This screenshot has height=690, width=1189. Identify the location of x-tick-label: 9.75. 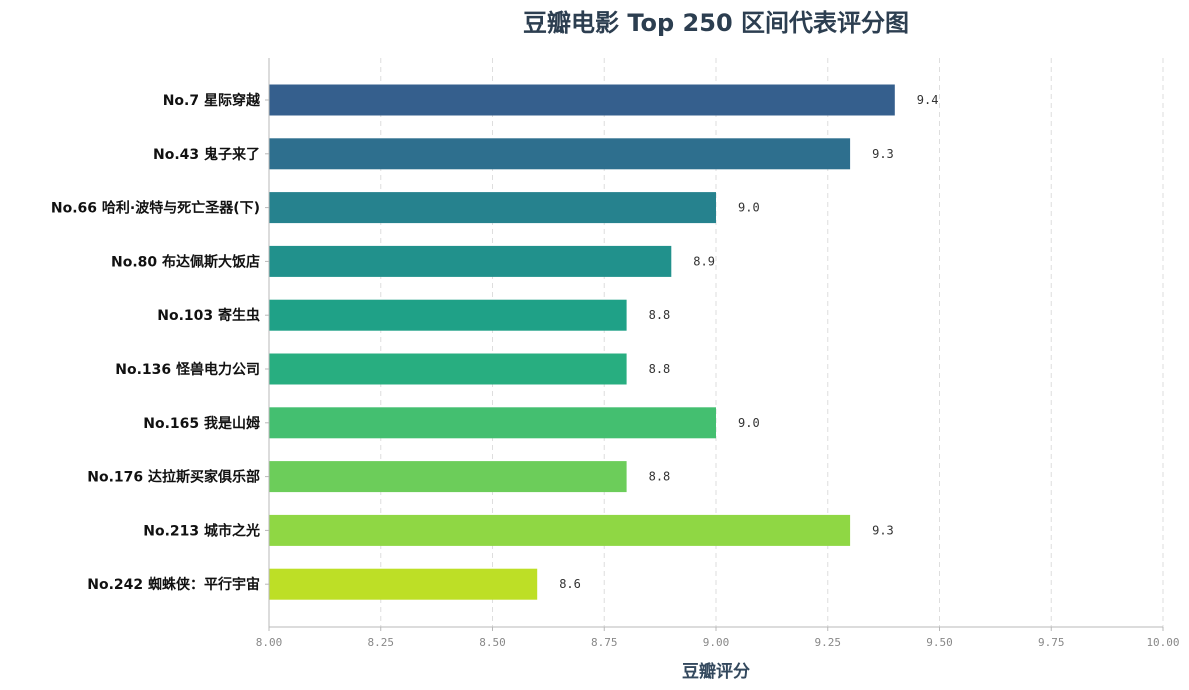
(1051, 642).